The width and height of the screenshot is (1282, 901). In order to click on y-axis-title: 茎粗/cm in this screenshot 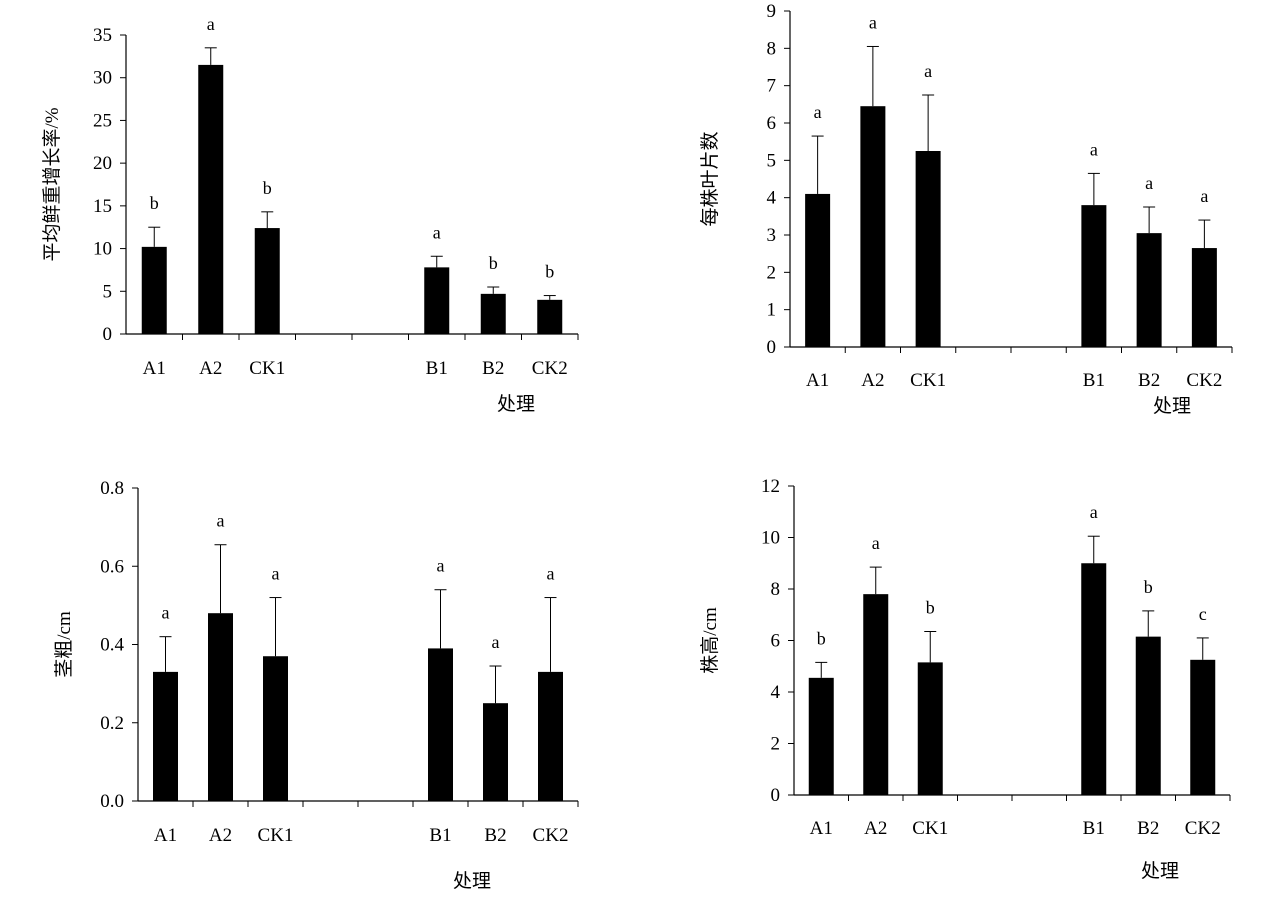, I will do `click(64, 644)`.